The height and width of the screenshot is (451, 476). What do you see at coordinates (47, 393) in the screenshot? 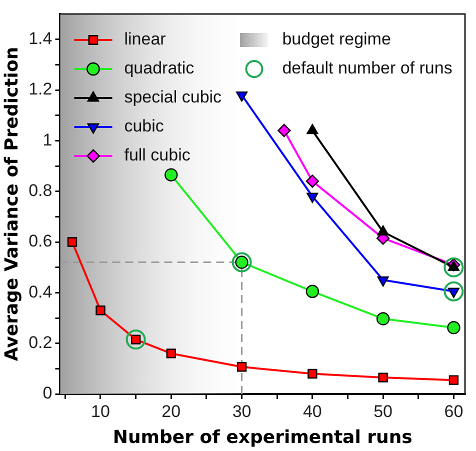
I see `y-tick-label: 0` at bounding box center [47, 393].